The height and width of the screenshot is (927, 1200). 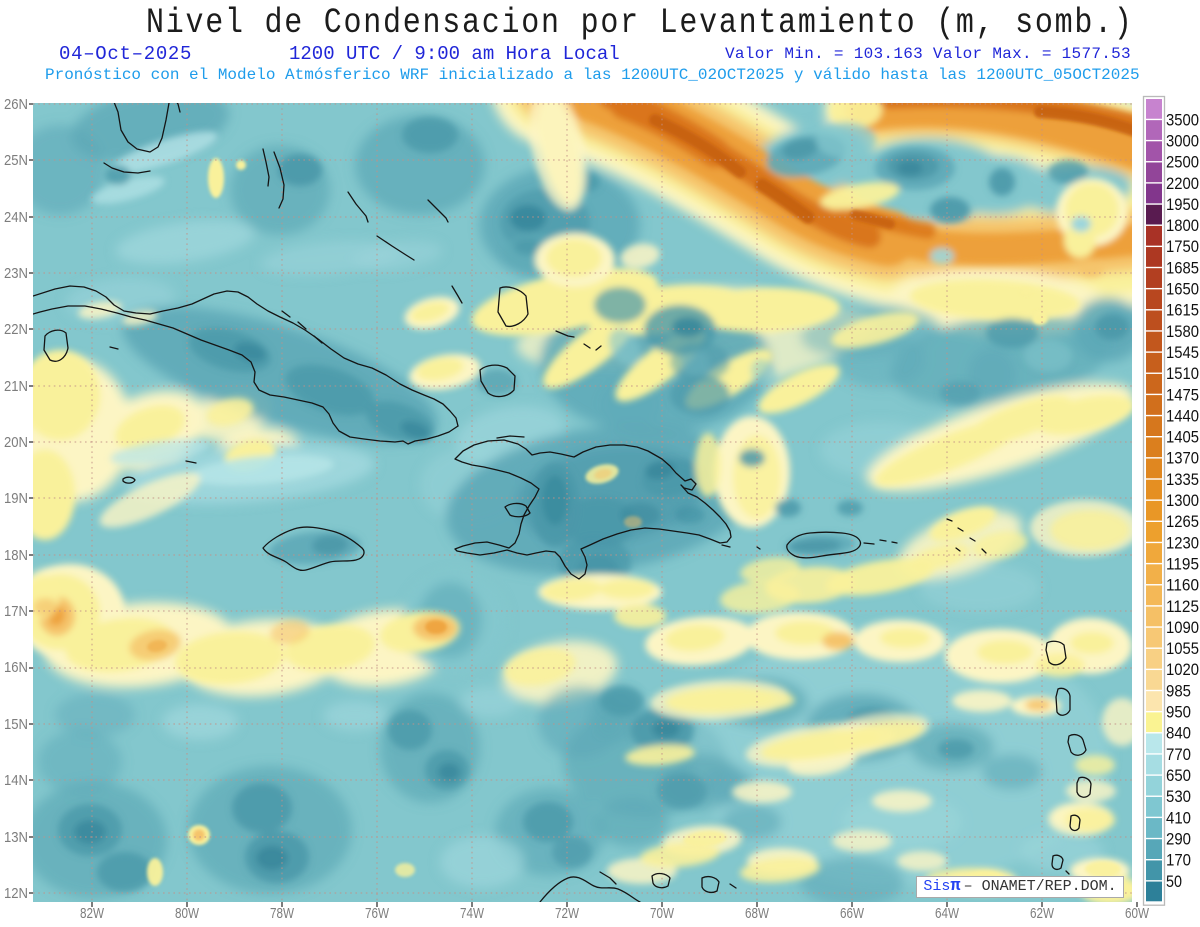 I want to click on svg-text: 1615, so click(x=1182, y=310).